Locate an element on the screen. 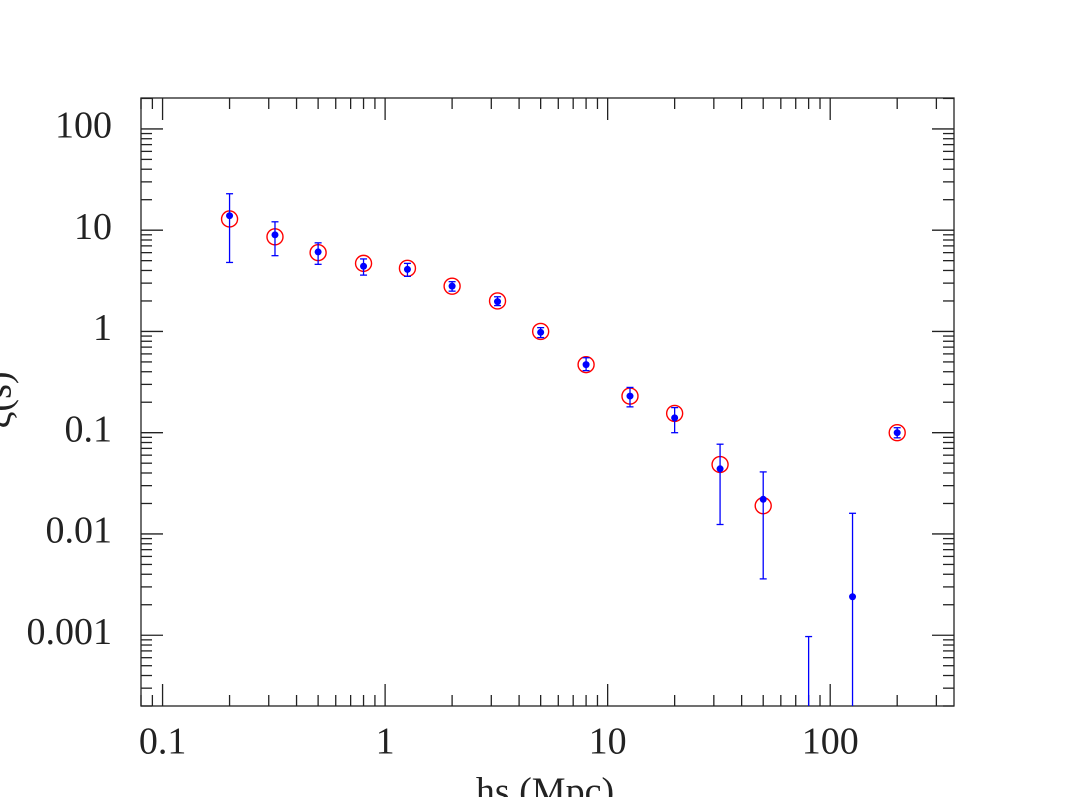  x-axis-label: hs (Mpc) is located at coordinates (545, 784).